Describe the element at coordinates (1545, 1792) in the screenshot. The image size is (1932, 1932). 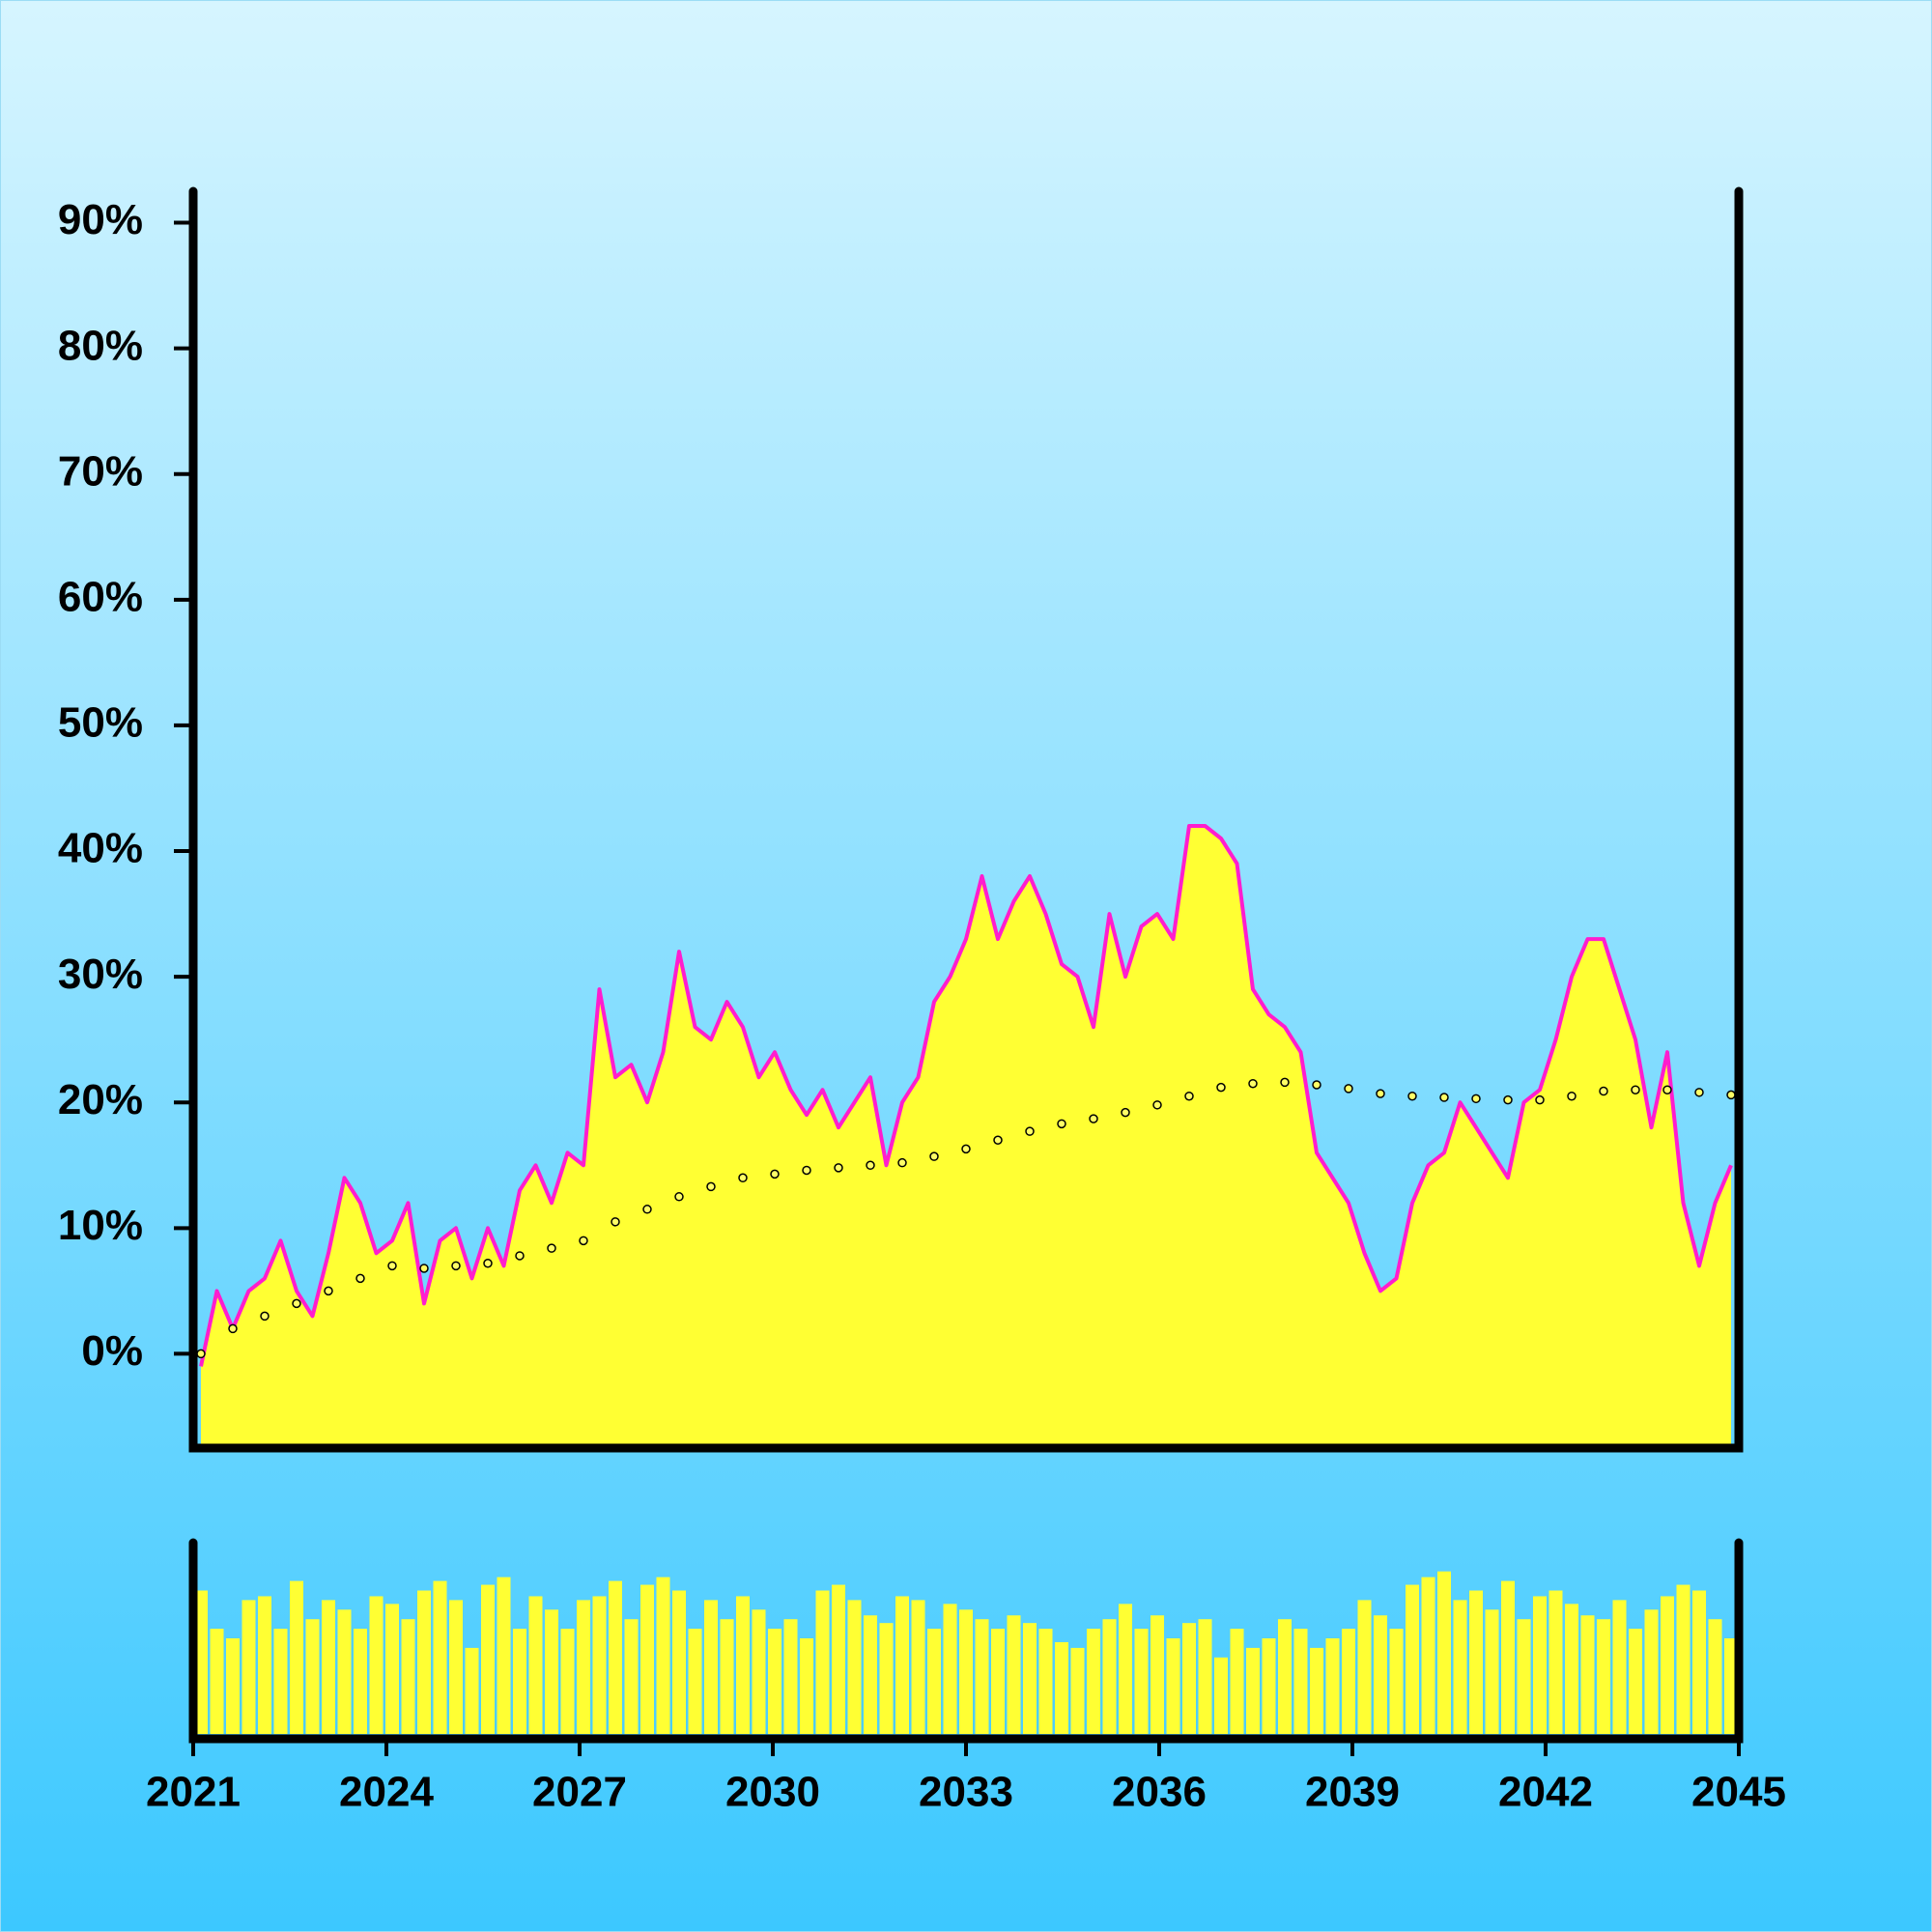
I see `x-tick-label: 2042` at that location.